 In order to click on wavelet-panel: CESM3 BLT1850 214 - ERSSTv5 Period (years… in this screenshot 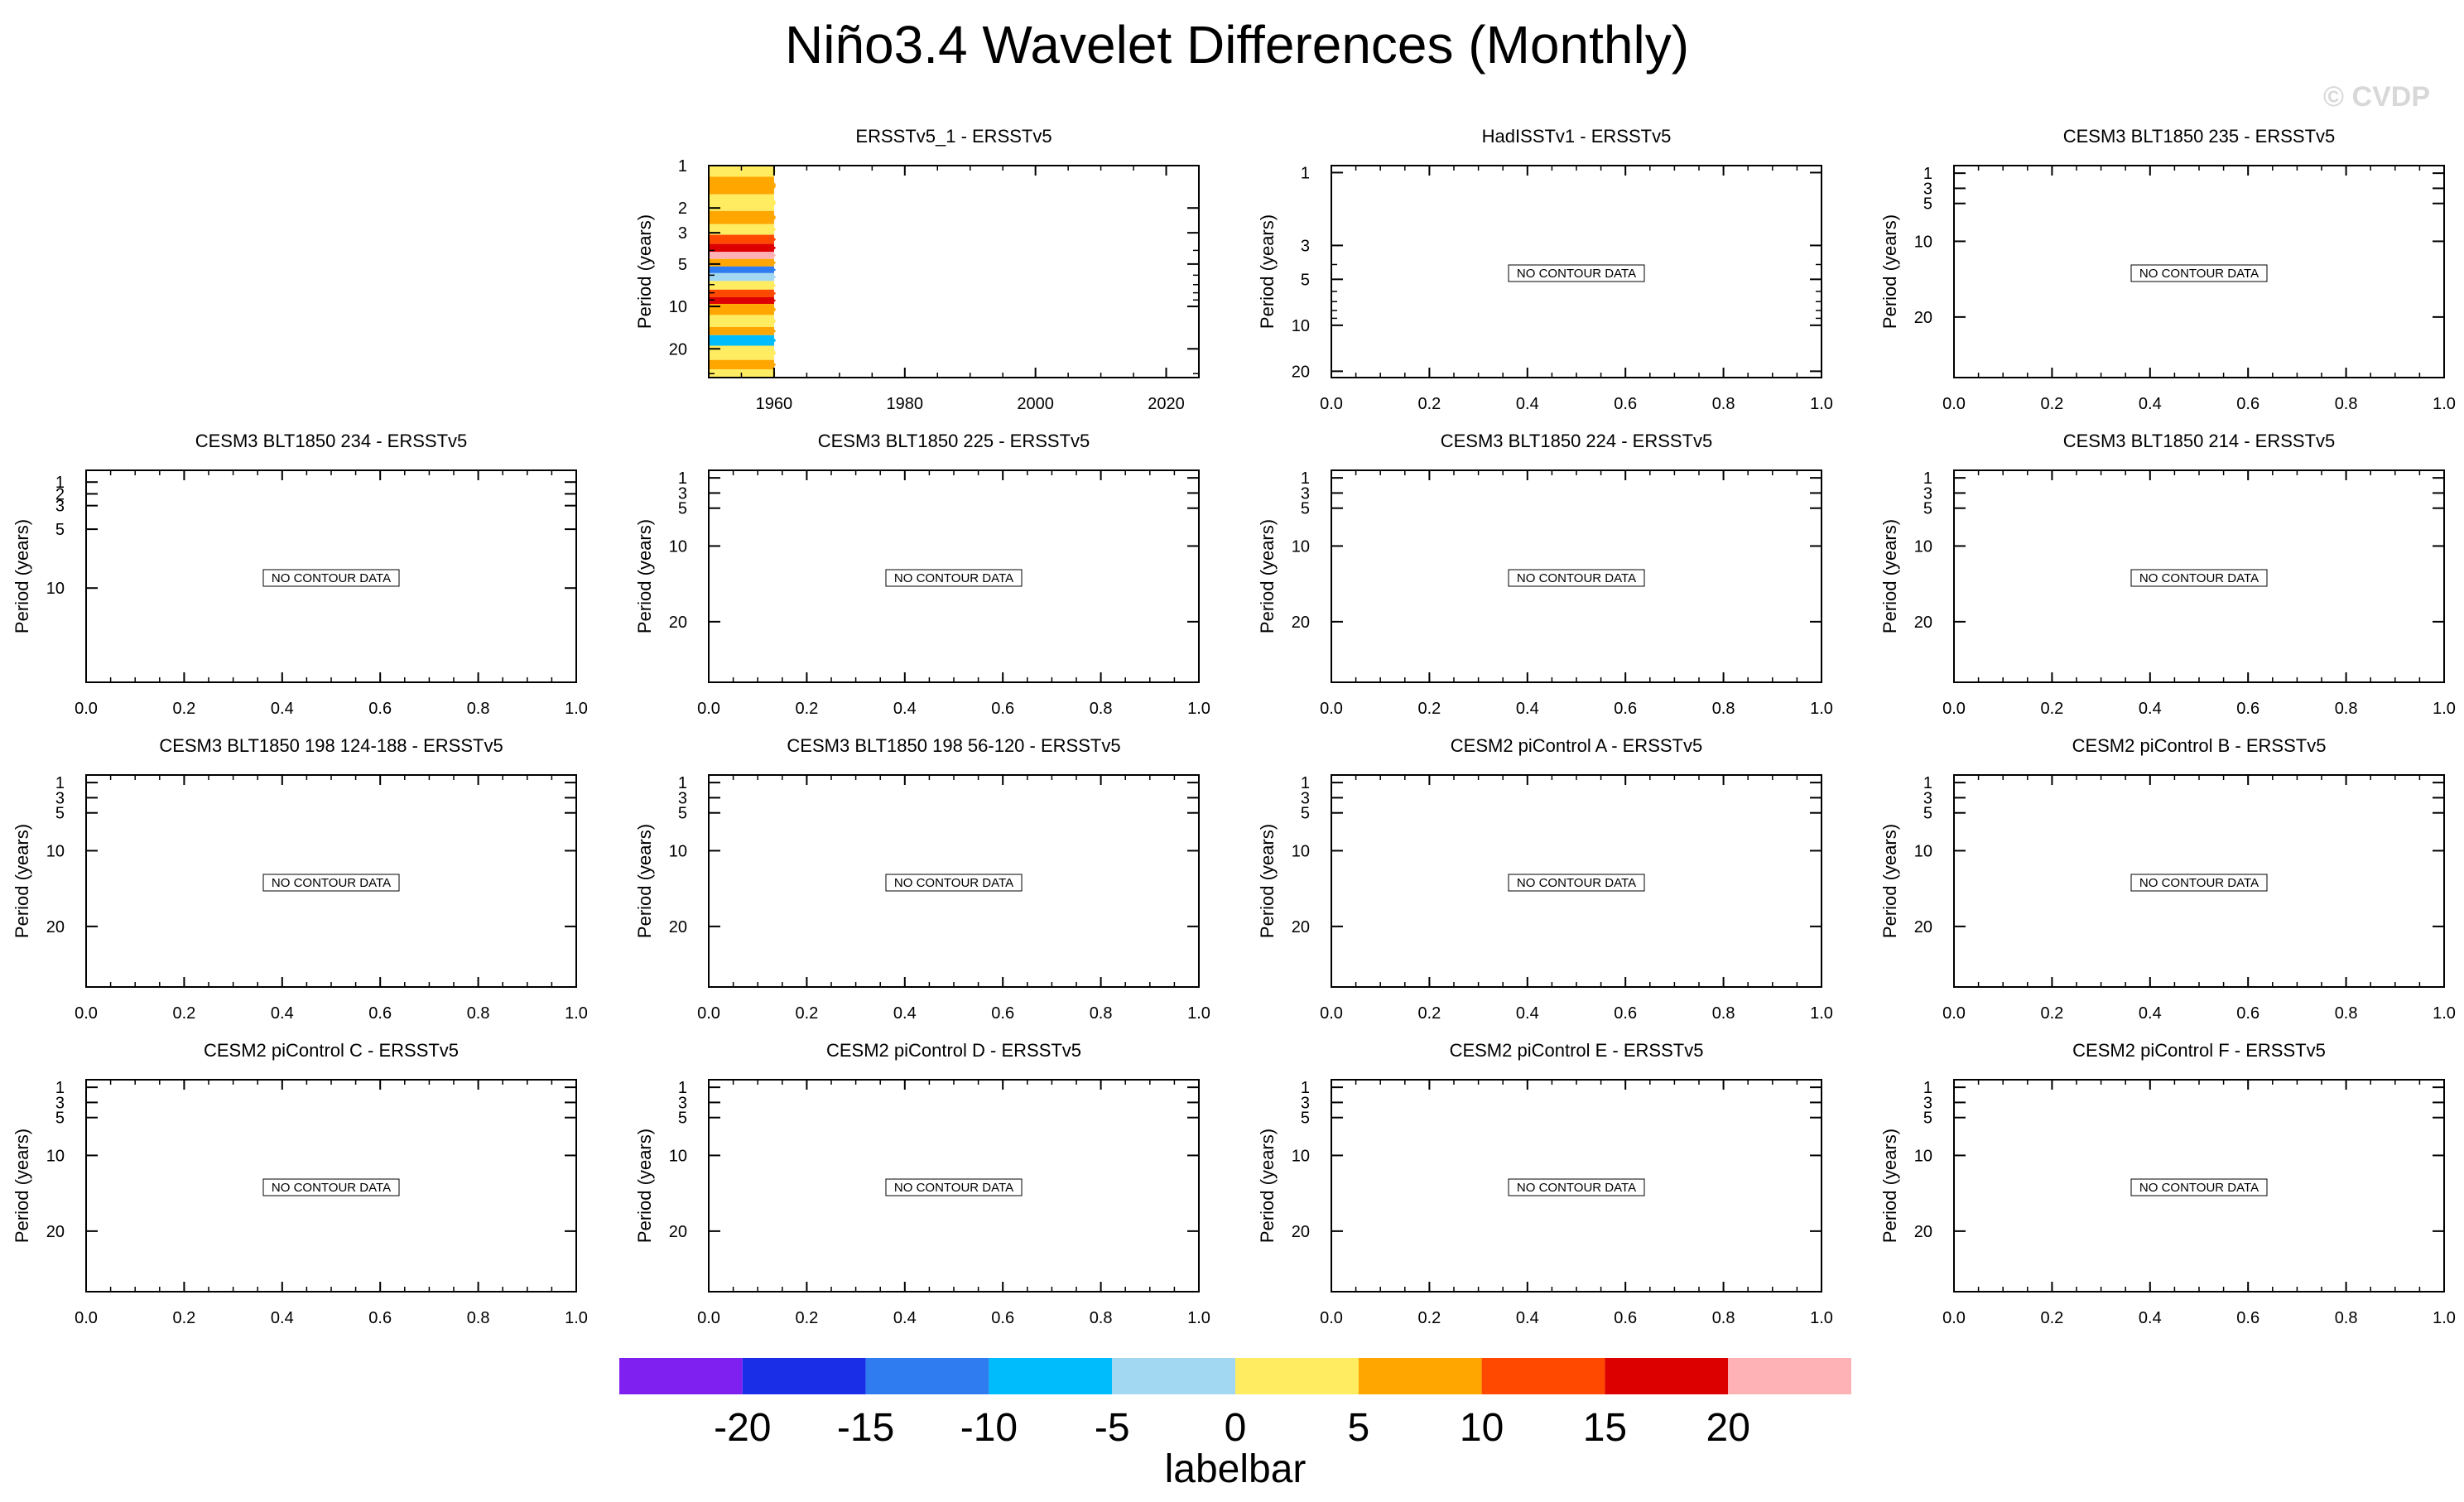, I will do `click(2167, 574)`.